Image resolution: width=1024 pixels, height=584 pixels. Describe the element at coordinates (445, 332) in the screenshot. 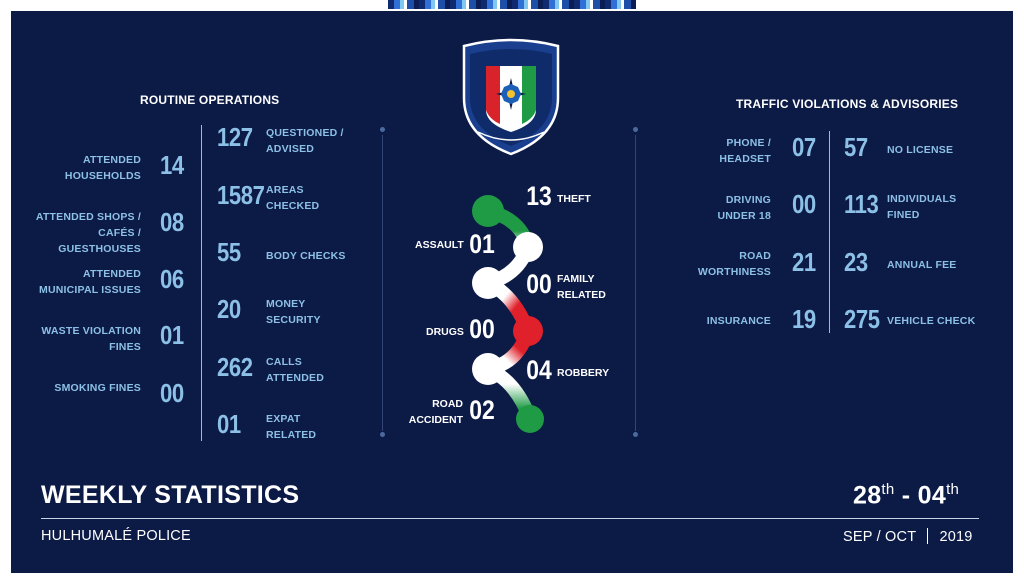

I see `crime-label-drugs: DRUGS` at that location.